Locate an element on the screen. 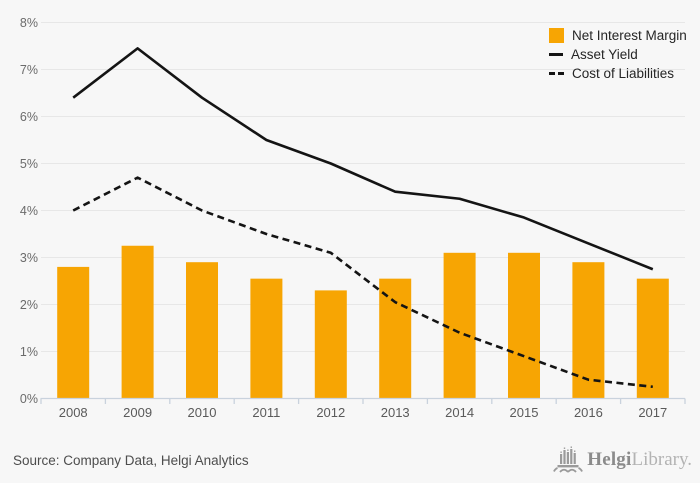  bar-2017 is located at coordinates (652, 338).